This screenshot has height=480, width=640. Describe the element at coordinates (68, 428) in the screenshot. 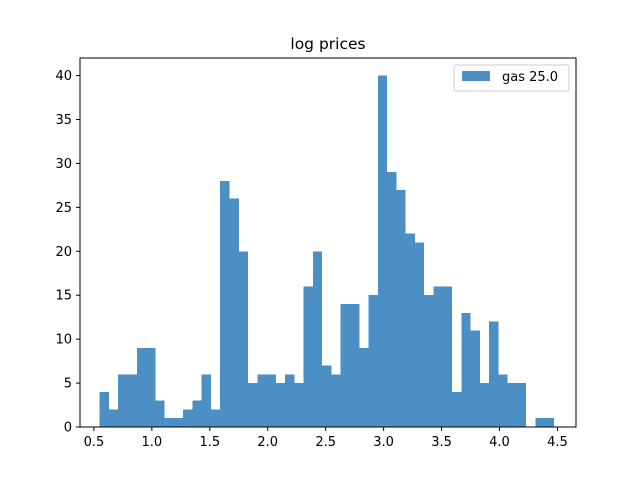

I see `y-tick-label: 0` at that location.